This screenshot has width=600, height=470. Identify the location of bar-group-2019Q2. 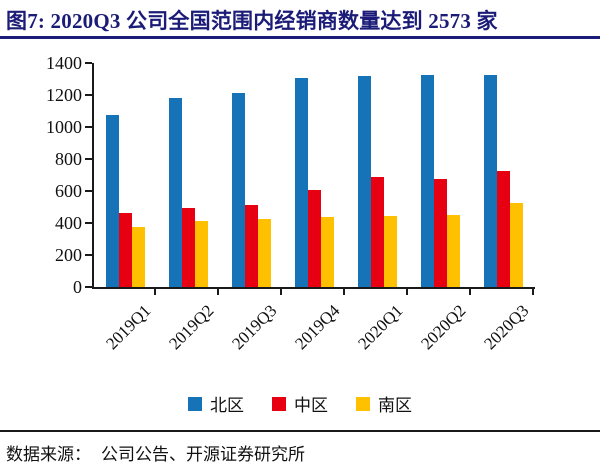
(188, 175).